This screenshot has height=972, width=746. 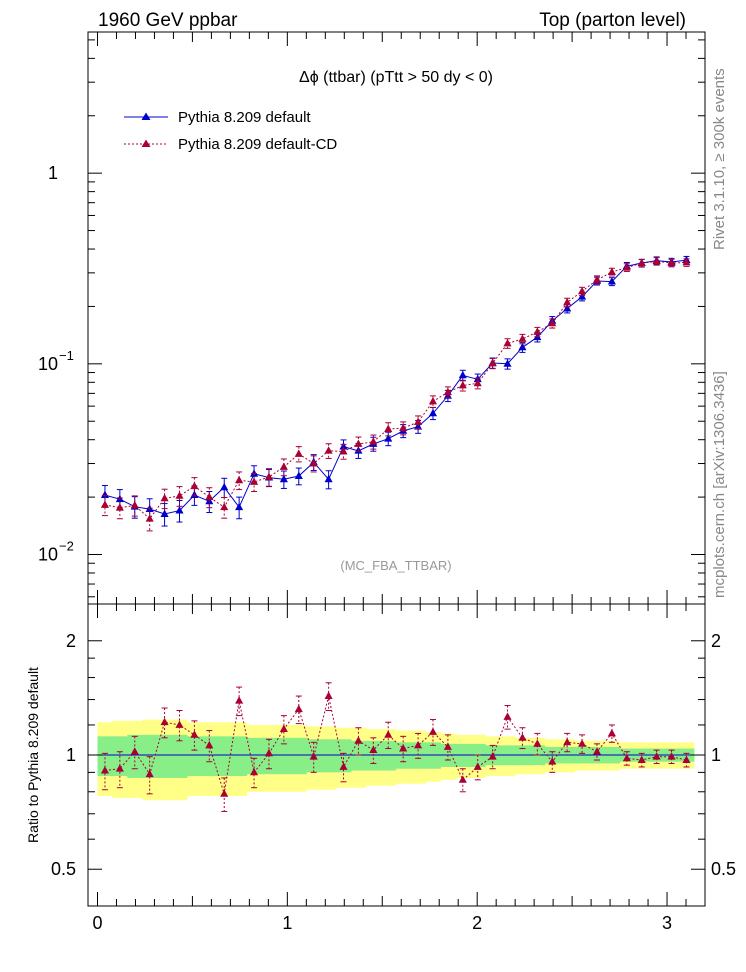 I want to click on y-tick-label-exponent: −1, so click(x=66, y=355).